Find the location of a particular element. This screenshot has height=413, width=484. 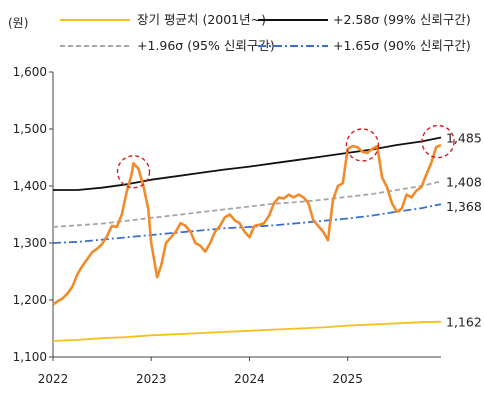

y-tick-label: 1,400 is located at coordinates (30, 186).